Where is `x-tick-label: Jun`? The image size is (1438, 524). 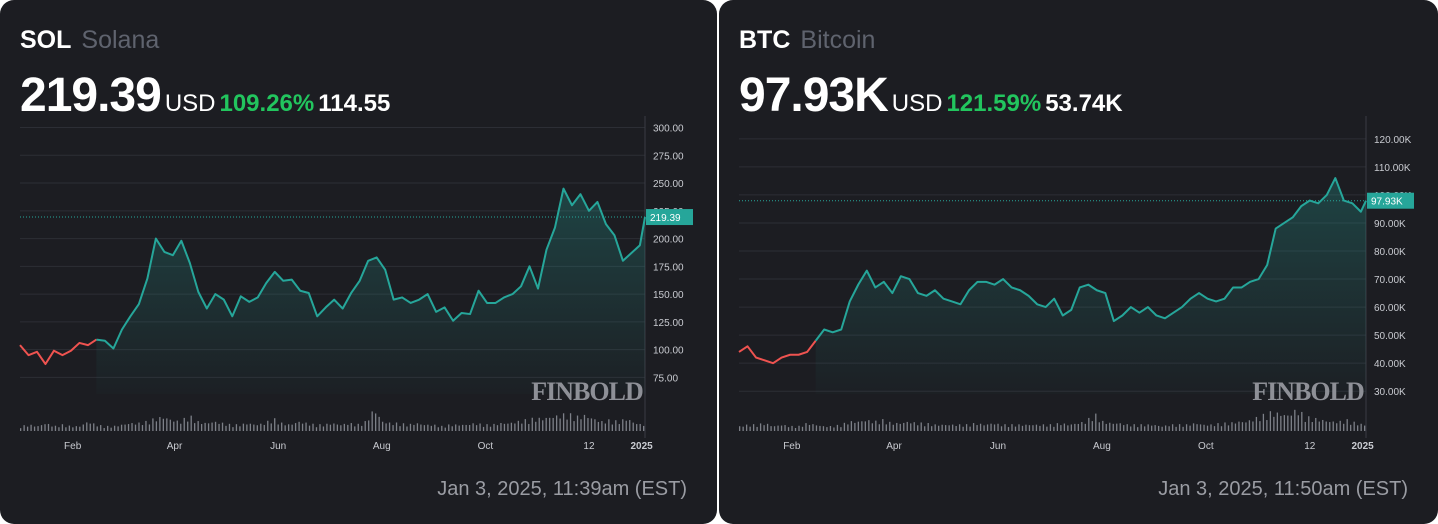
x-tick-label: Jun is located at coordinates (278, 446).